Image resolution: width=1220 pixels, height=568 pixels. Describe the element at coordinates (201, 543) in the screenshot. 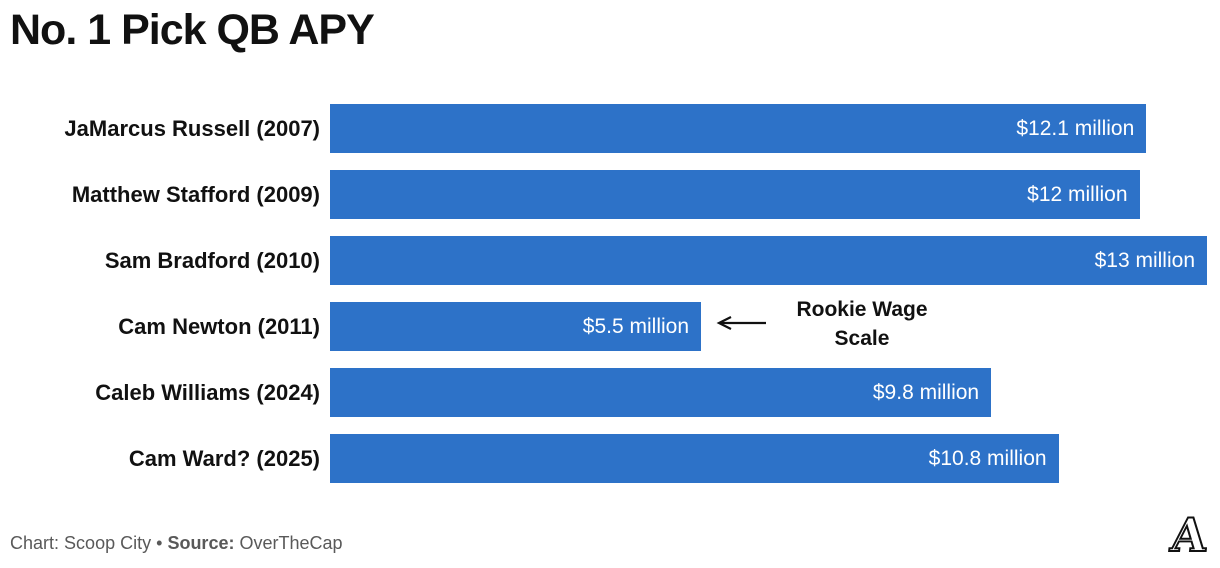

I see `footer-source-label: Source:` at that location.